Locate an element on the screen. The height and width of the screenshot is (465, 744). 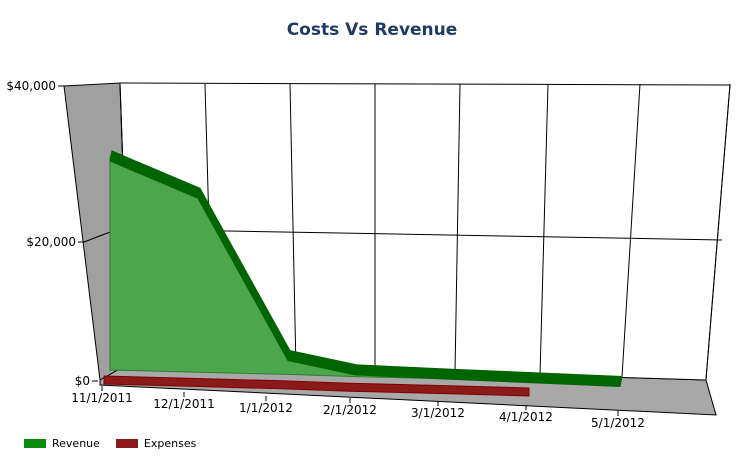
x-tick-label: 4/1/2012 is located at coordinates (526, 417).